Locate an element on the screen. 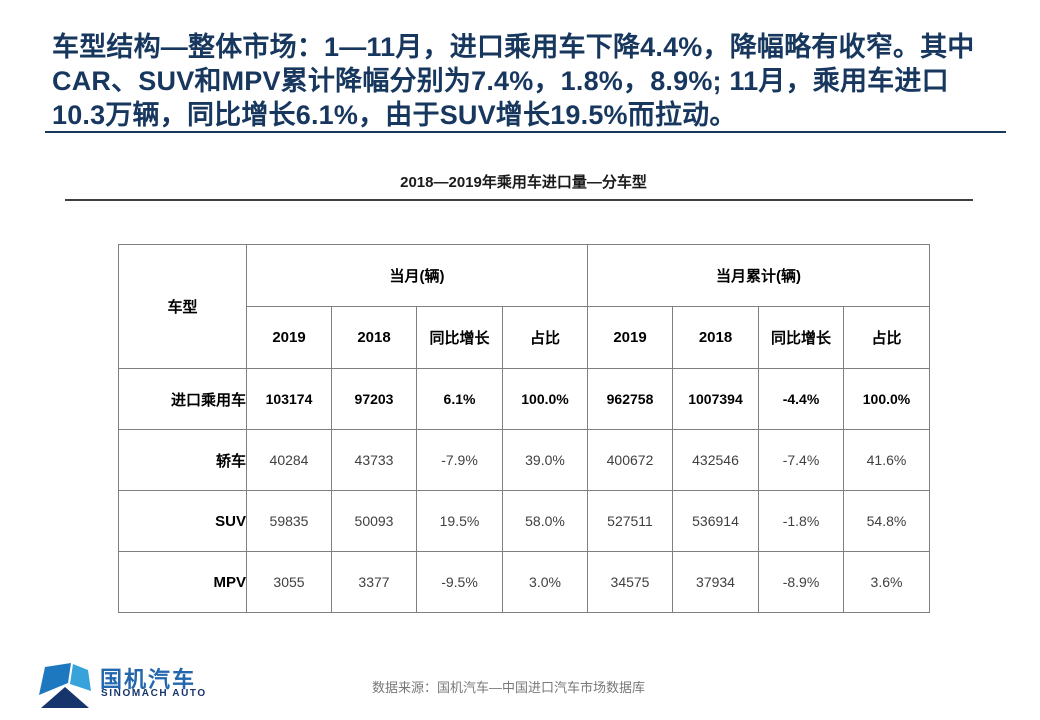  column-header-cumulative-2018: 2018 is located at coordinates (715, 337).